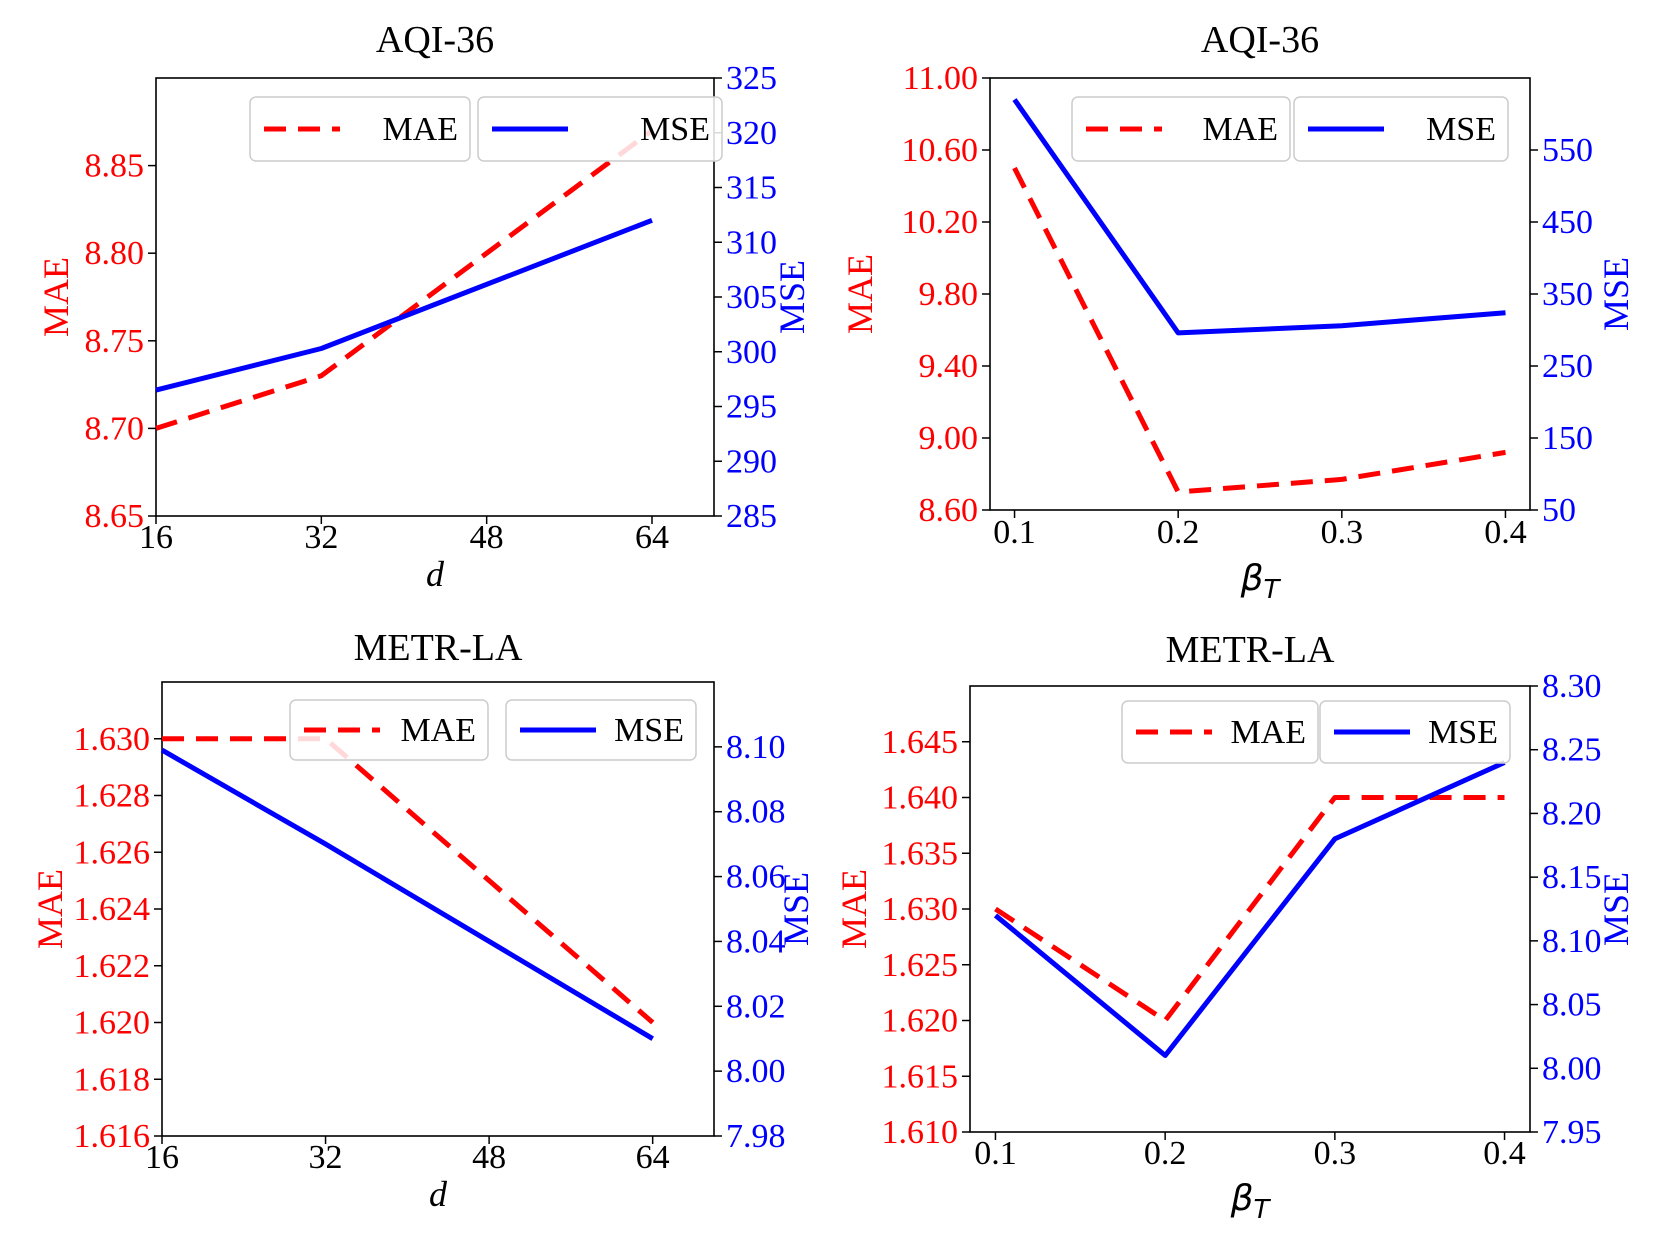 The height and width of the screenshot is (1244, 1662). I want to click on y-left-tick-label: 9.00, so click(949, 438).